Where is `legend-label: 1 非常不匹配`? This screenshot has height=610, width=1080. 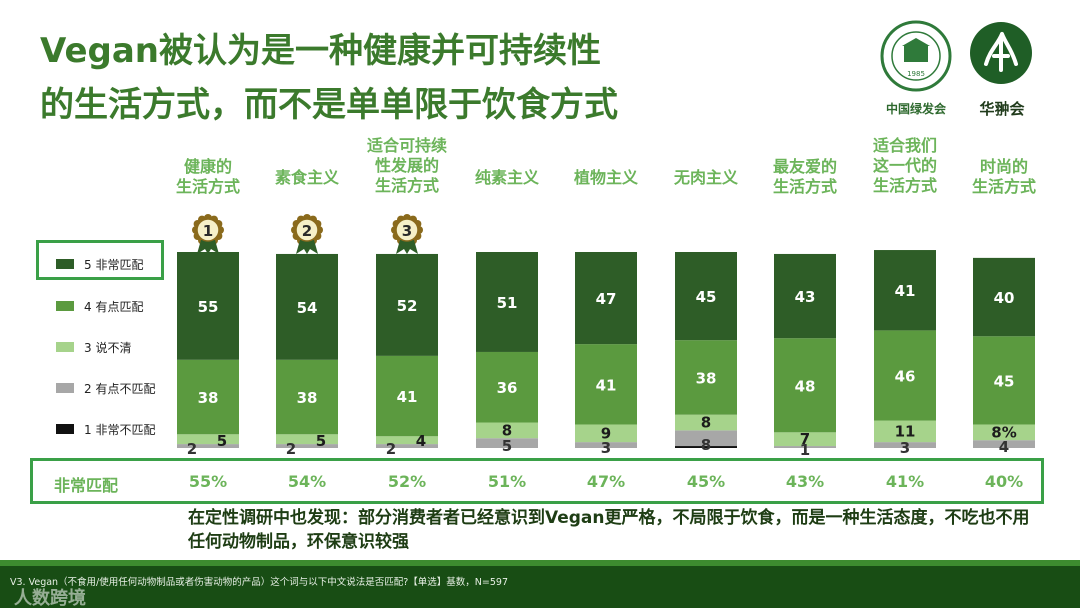 legend-label: 1 非常不匹配 is located at coordinates (120, 429).